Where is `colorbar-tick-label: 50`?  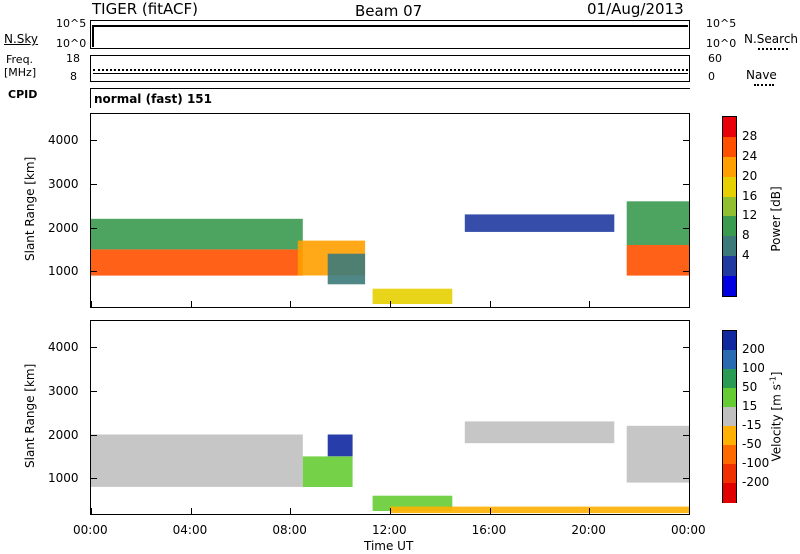 colorbar-tick-label: 50 is located at coordinates (750, 387).